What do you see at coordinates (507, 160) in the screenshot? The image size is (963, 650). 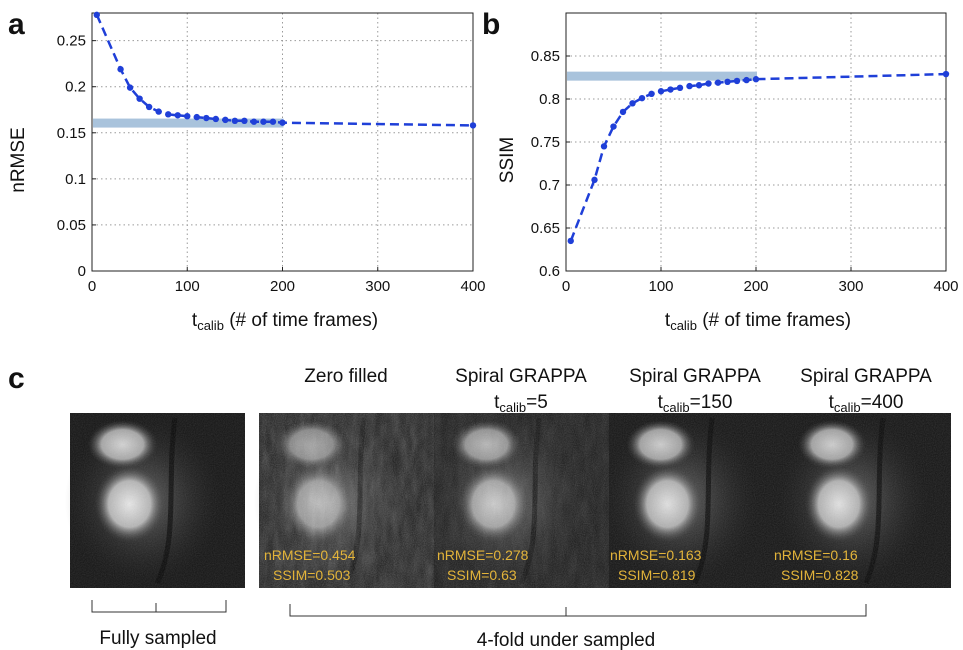 I see `chart-b-ylabel: SSIM` at bounding box center [507, 160].